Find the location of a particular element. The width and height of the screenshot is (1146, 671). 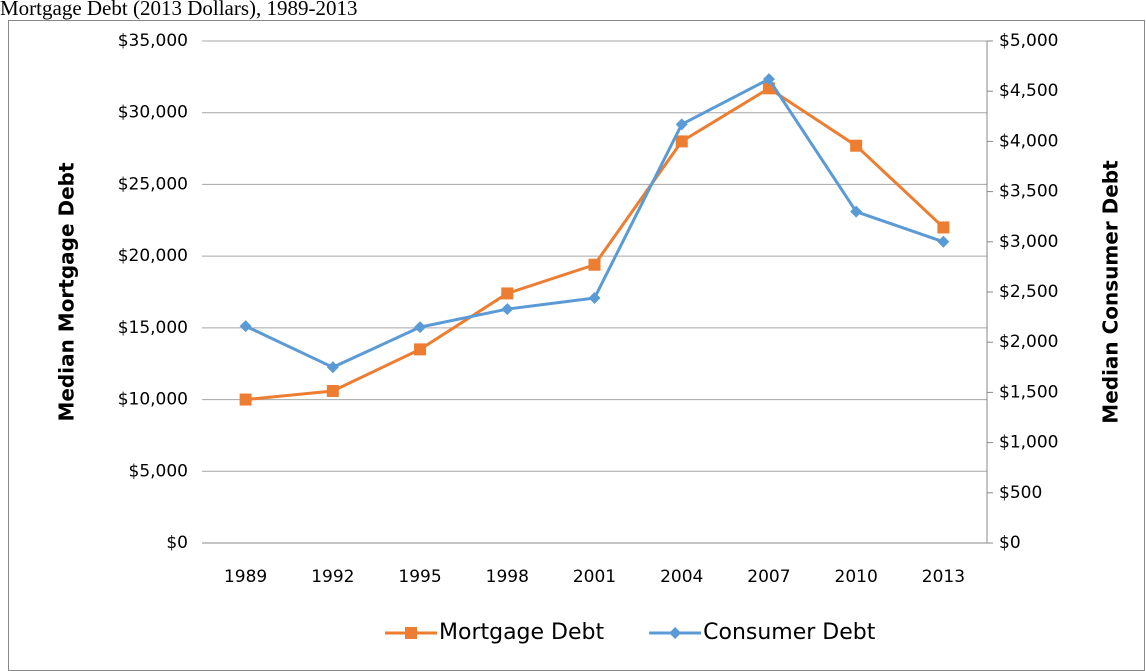

y2-tick-label: $1,000 is located at coordinates (1028, 443).